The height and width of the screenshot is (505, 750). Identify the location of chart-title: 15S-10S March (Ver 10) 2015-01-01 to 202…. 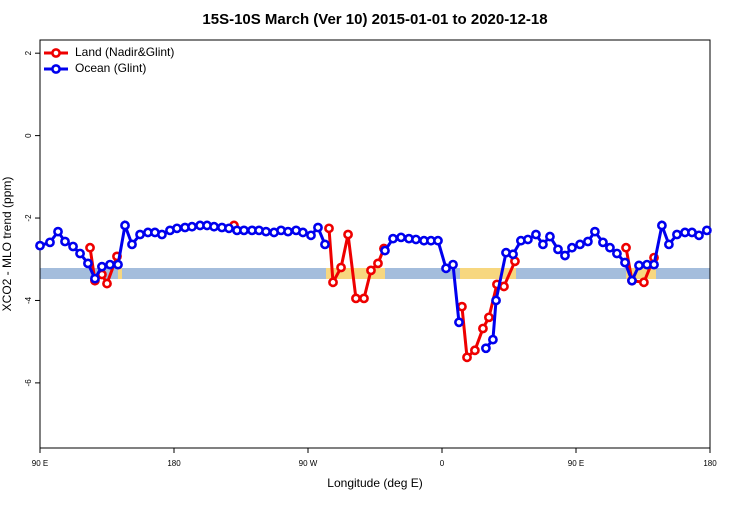
(374, 19).